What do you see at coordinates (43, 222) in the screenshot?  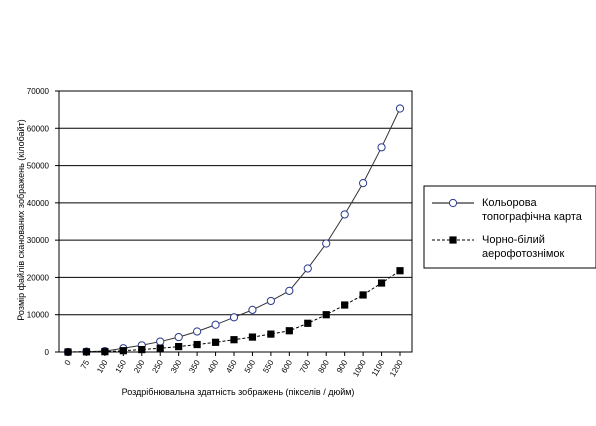 I see `y-axis: 0 10000 20000 30000 40000 50000 60000 70000` at bounding box center [43, 222].